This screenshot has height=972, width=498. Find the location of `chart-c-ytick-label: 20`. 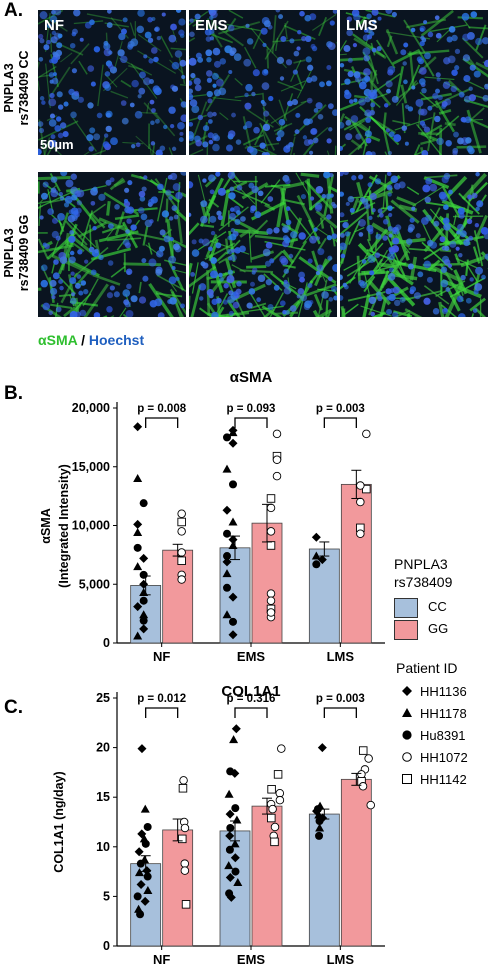

chart-c-ytick-label: 20 is located at coordinates (103, 748).